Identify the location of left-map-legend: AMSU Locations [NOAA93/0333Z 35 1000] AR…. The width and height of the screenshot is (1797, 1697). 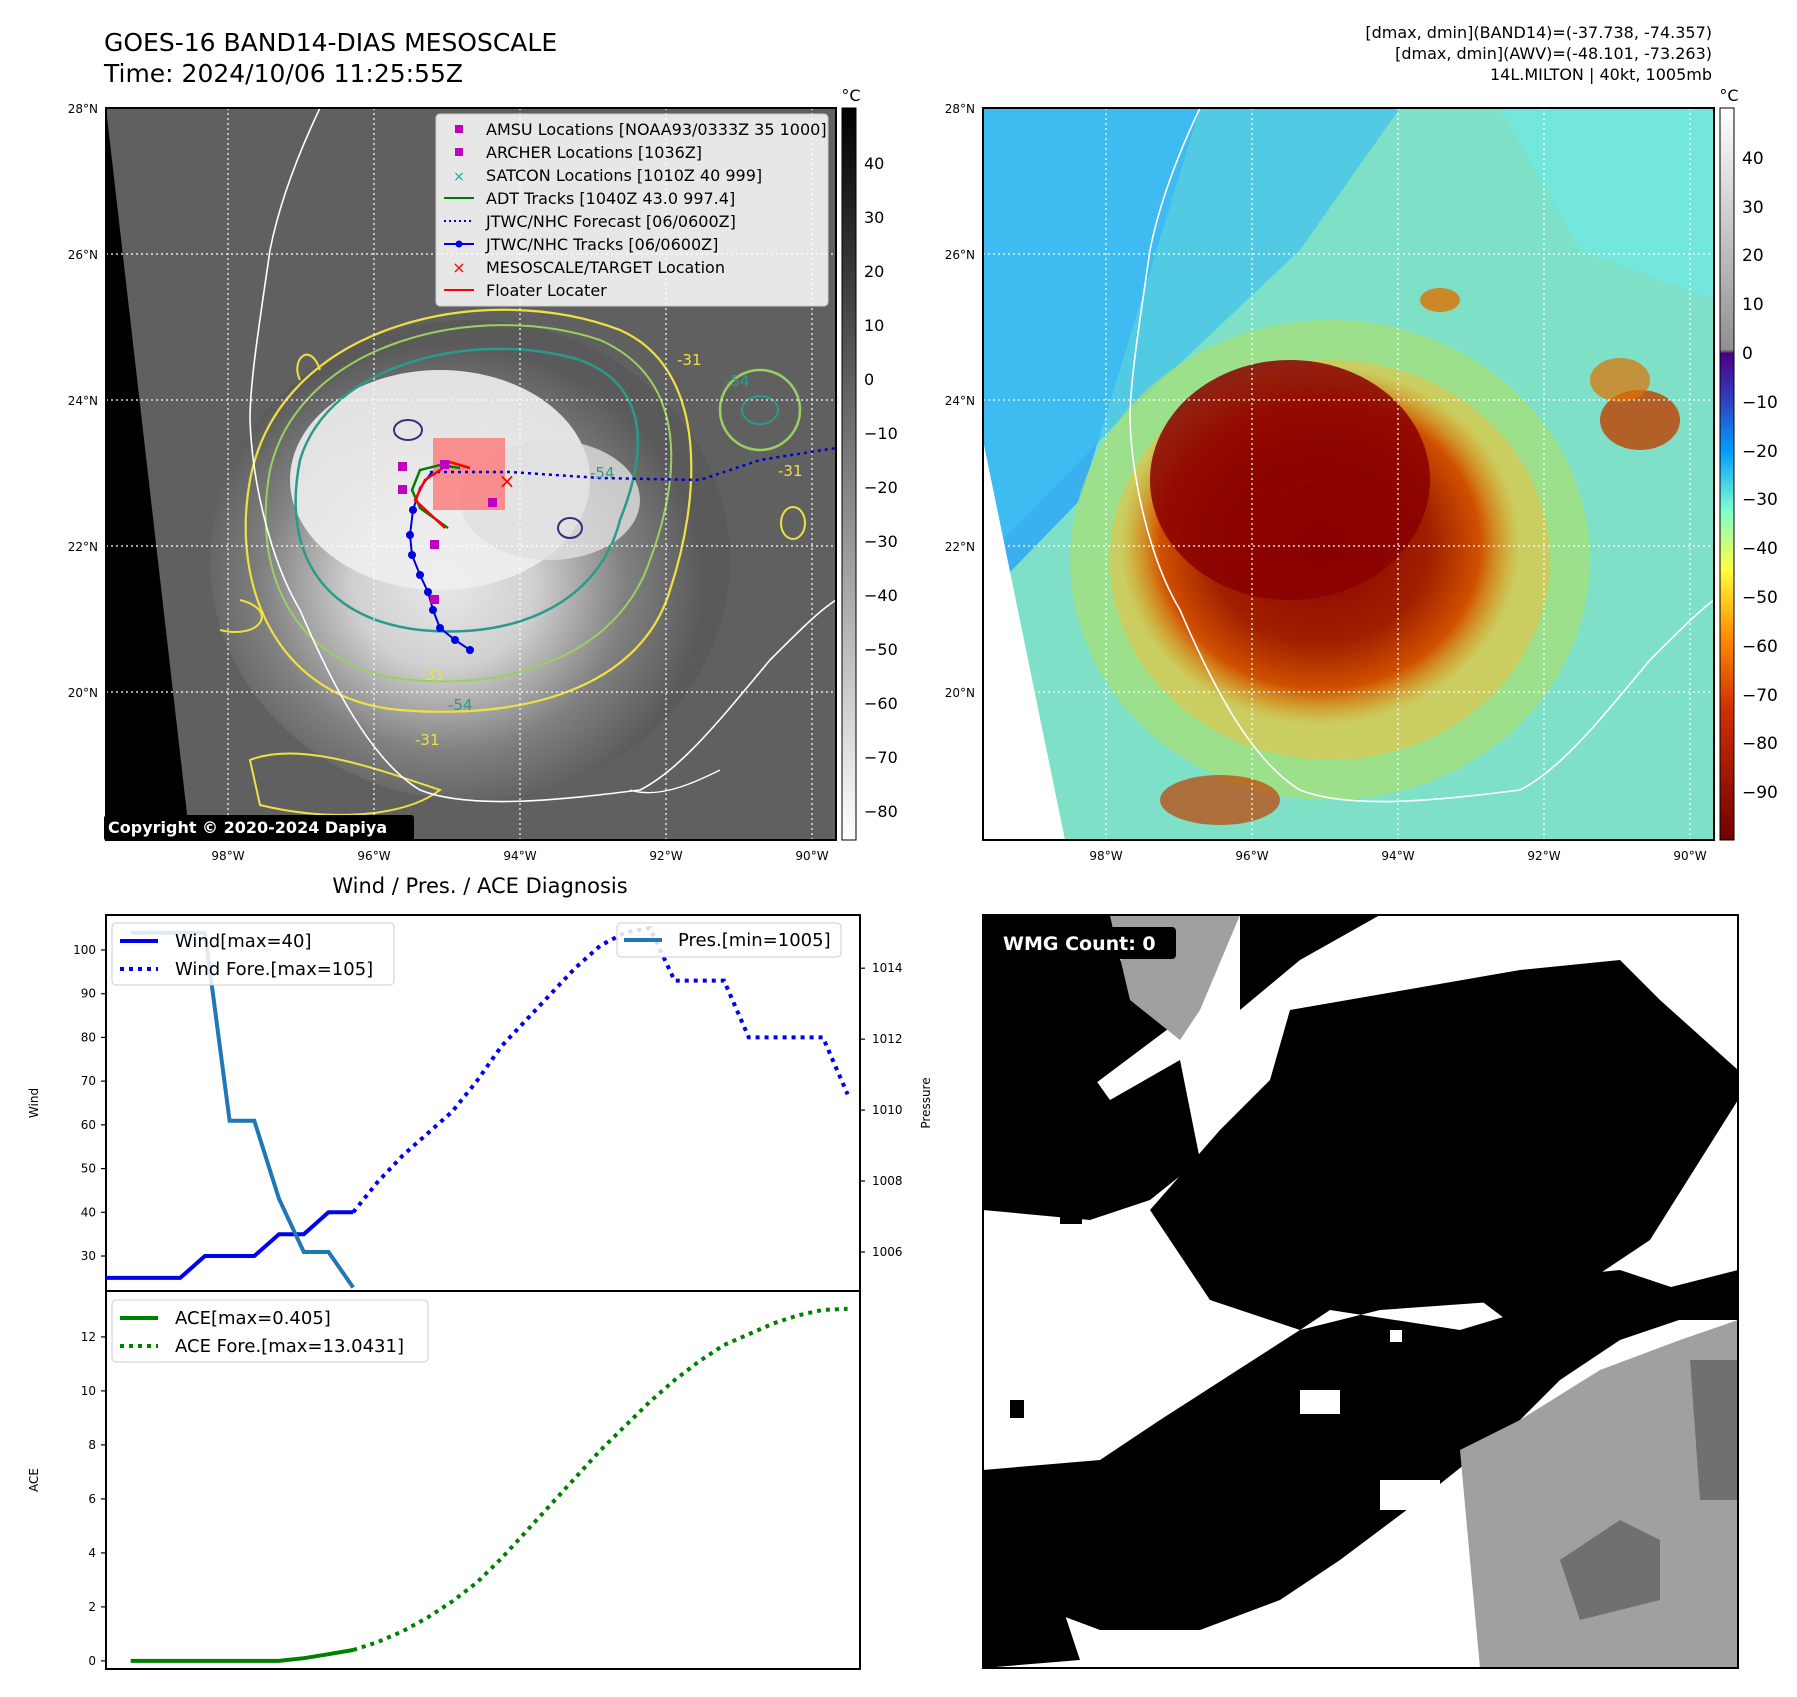
(632, 210).